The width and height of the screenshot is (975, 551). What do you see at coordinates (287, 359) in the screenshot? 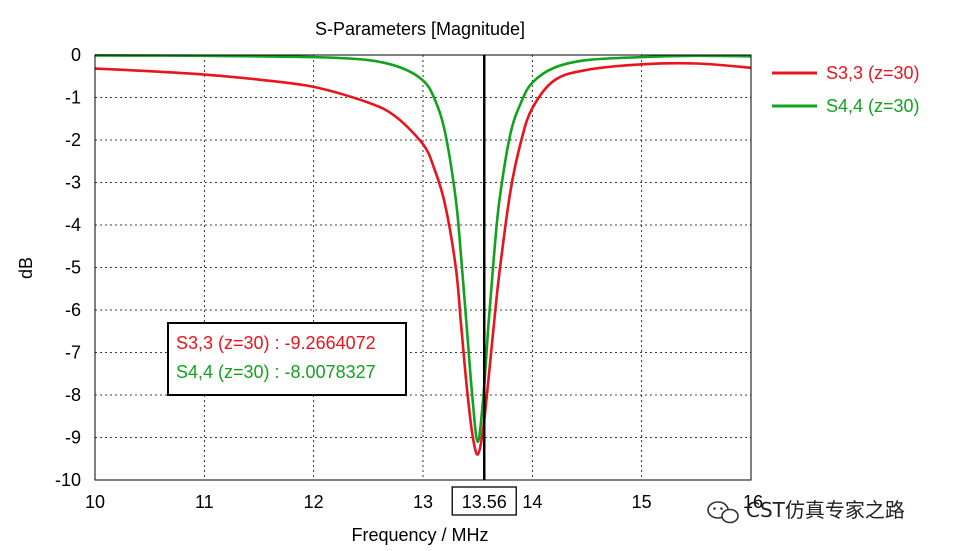
I see `marker-readout-box` at bounding box center [287, 359].